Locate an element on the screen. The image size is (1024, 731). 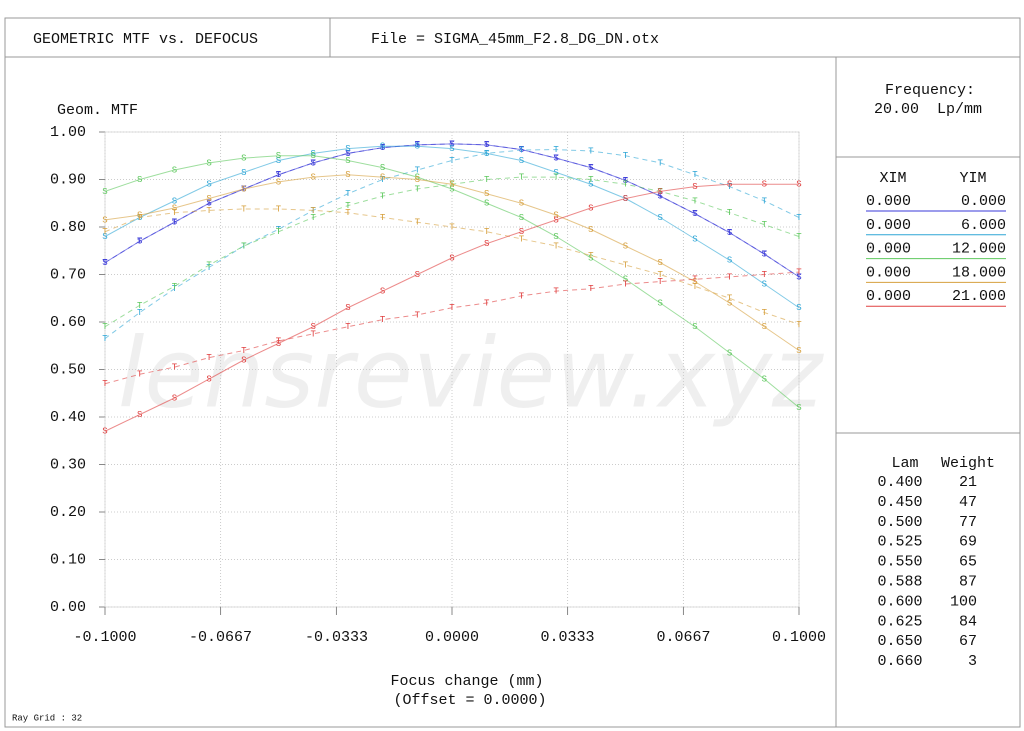
y-tick-label: 0.60 is located at coordinates (68, 322).